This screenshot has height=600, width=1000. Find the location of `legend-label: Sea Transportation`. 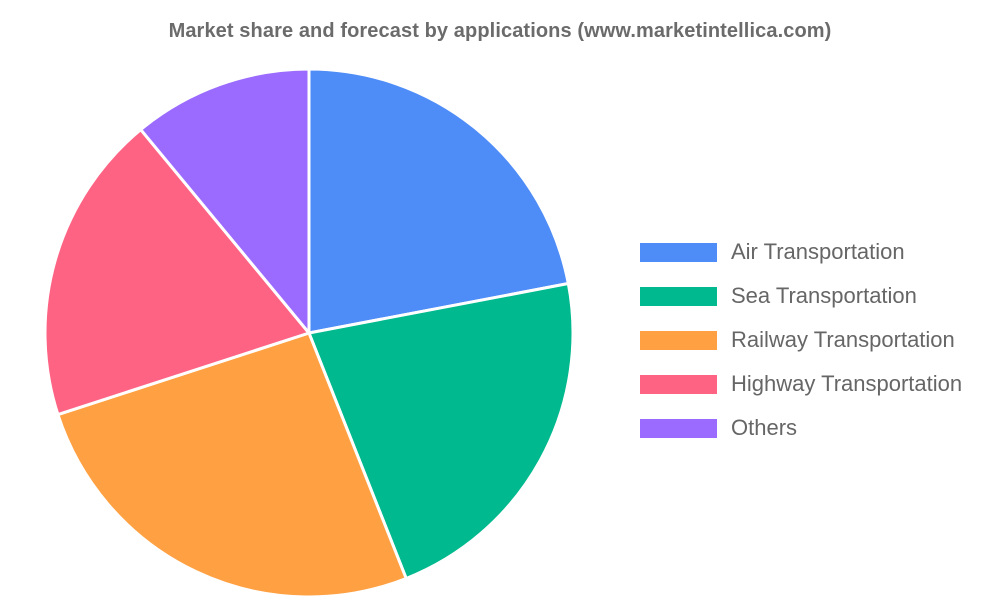

legend-label: Sea Transportation is located at coordinates (824, 295).